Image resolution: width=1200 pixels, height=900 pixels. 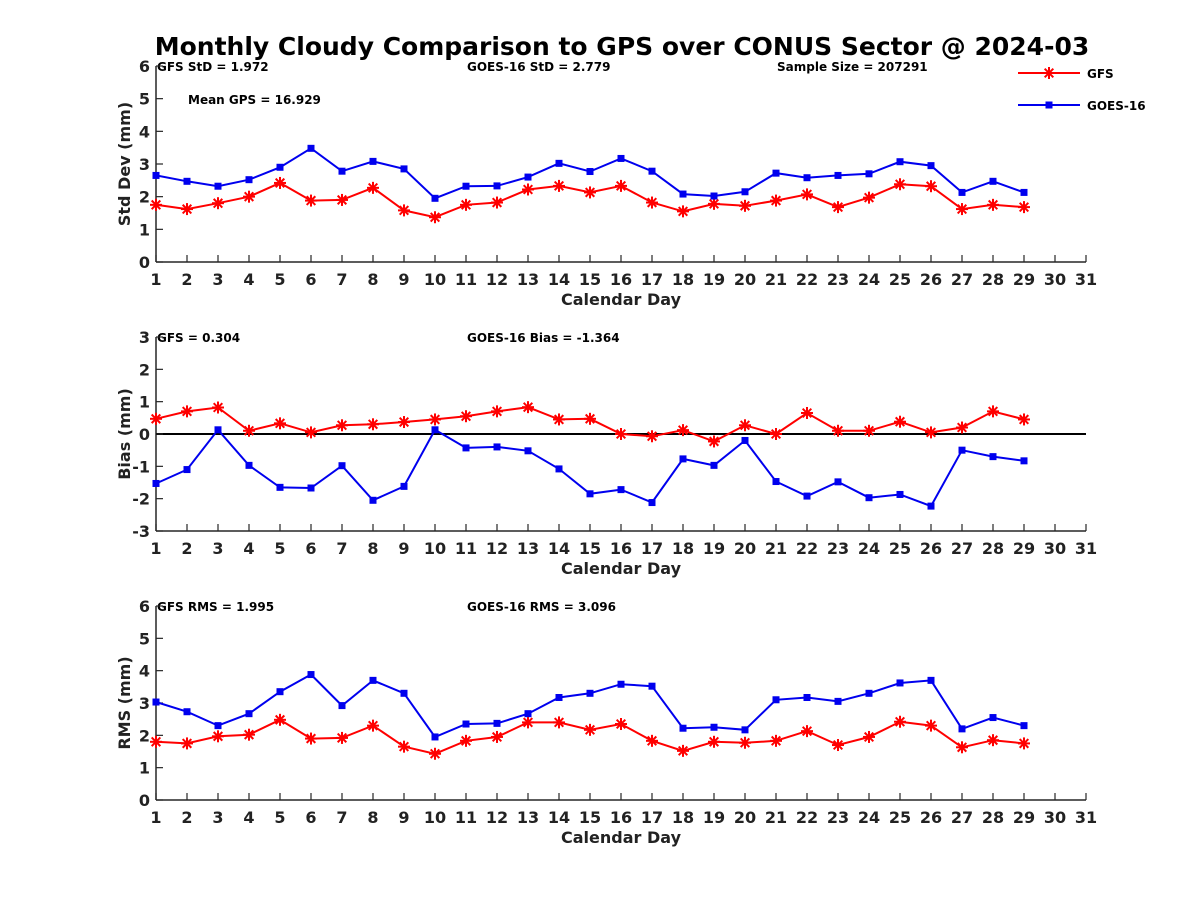 I want to click on x-tick-label: 27, so click(x=962, y=548).